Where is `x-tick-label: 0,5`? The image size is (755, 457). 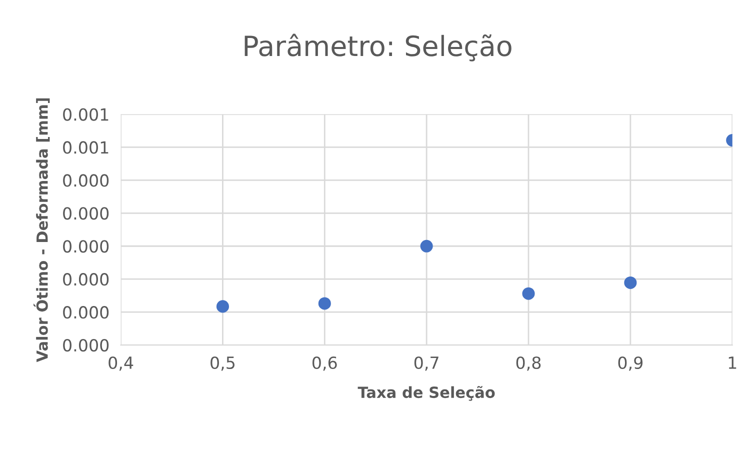 x-tick-label: 0,5 is located at coordinates (222, 363).